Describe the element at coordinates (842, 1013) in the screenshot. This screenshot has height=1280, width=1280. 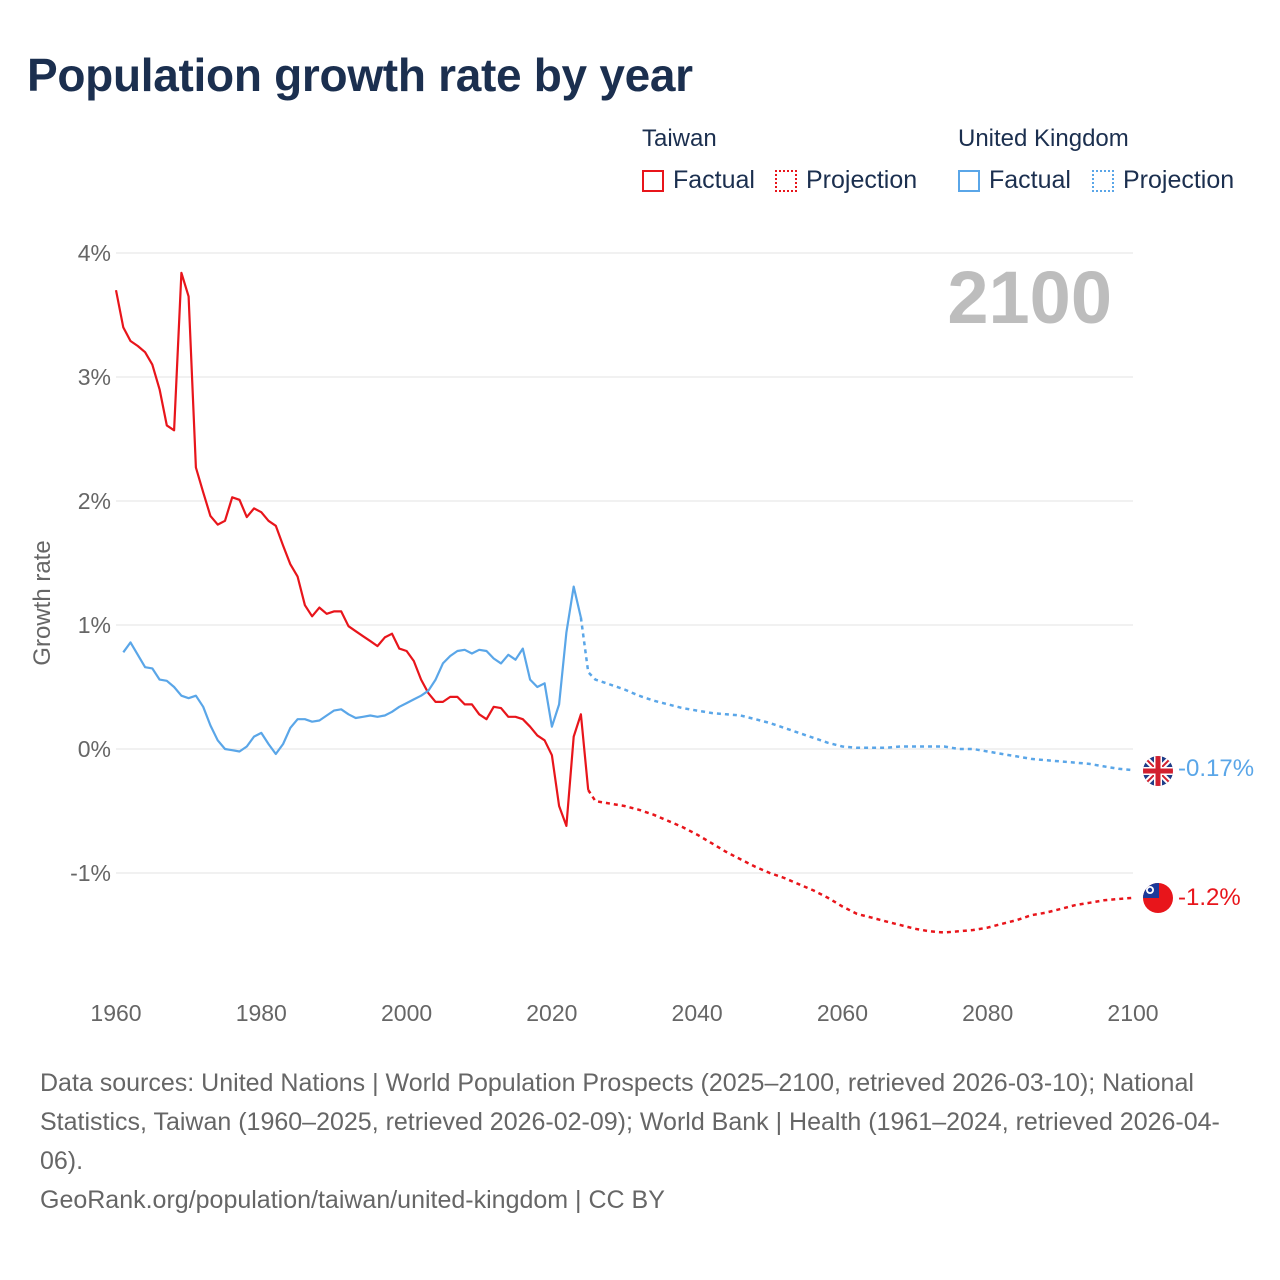
I see `x-tick-label: 2060` at that location.